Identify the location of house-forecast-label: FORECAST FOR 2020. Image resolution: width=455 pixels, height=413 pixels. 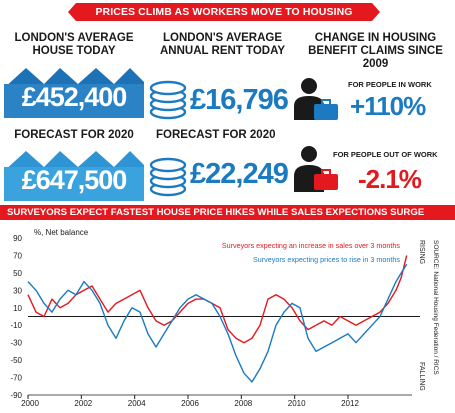
(74, 135).